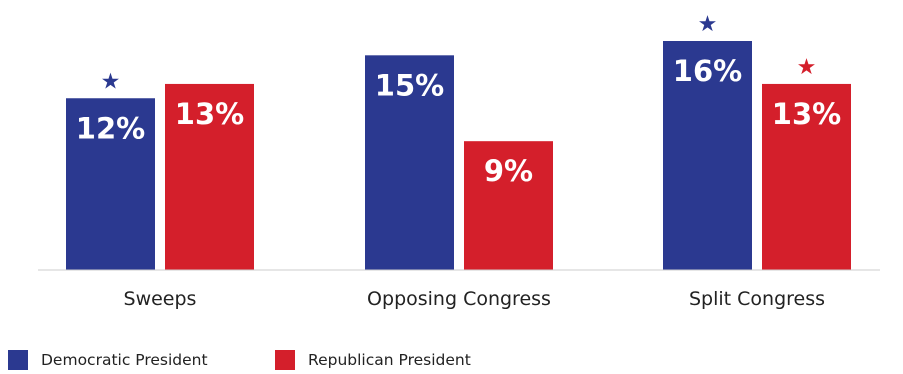  What do you see at coordinates (124, 360) in the screenshot?
I see `legend-label: Democratic President` at bounding box center [124, 360].